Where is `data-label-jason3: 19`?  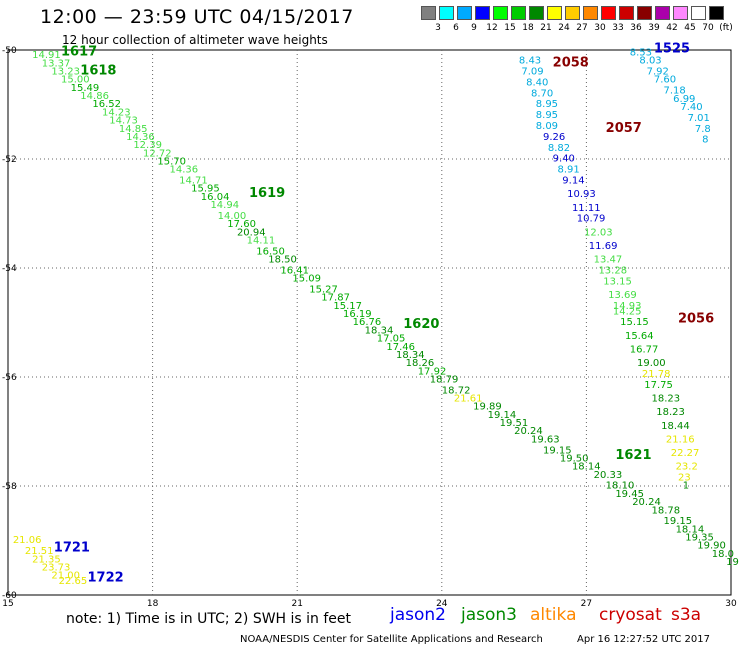 data-label-jason3: 19 is located at coordinates (732, 562).